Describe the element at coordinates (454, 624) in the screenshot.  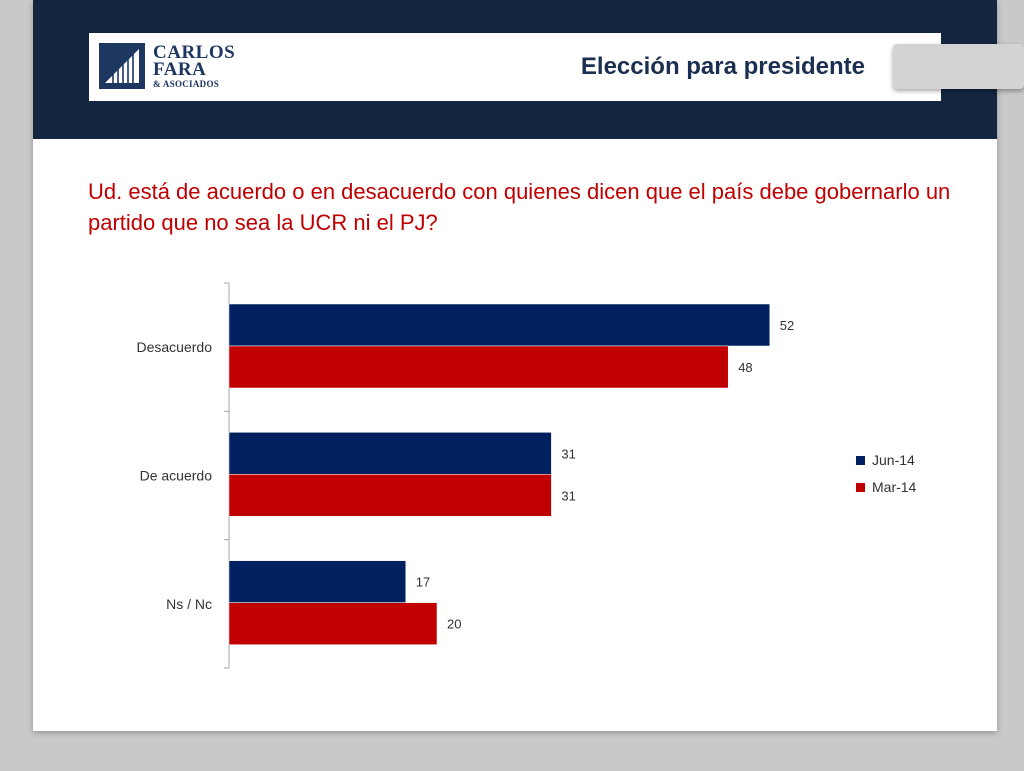
I see `data-label: 20` at that location.